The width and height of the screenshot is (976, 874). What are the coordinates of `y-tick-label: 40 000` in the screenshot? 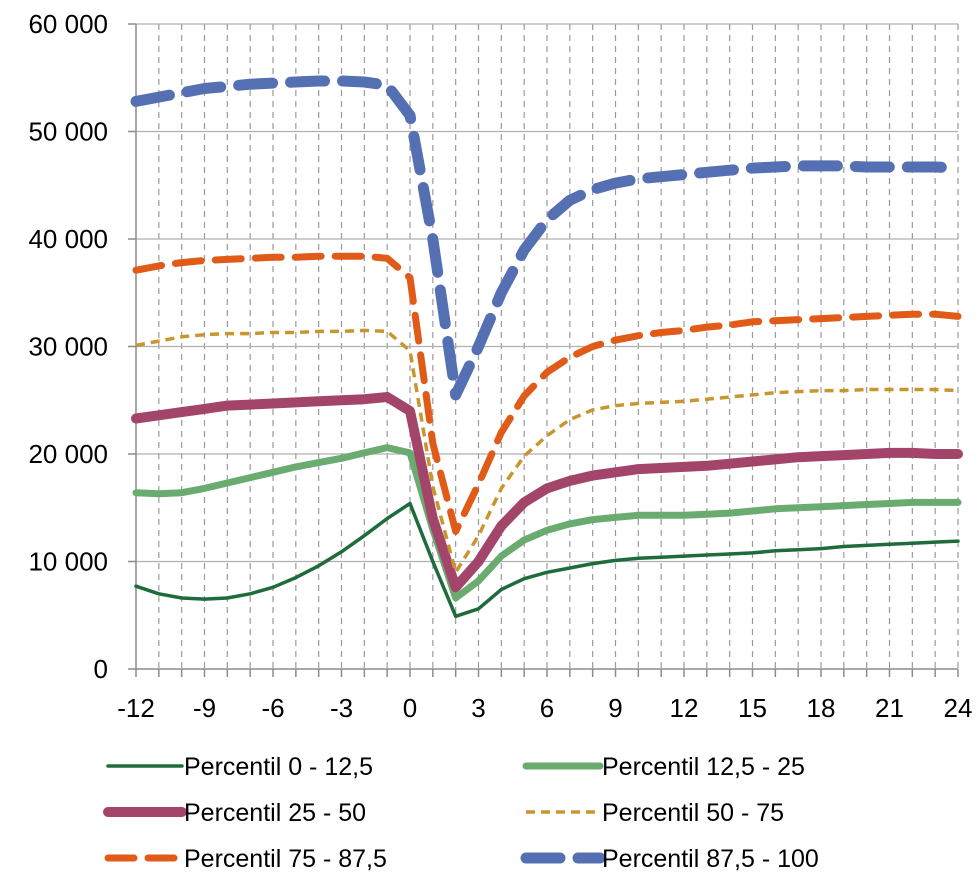 It's located at (68, 239).